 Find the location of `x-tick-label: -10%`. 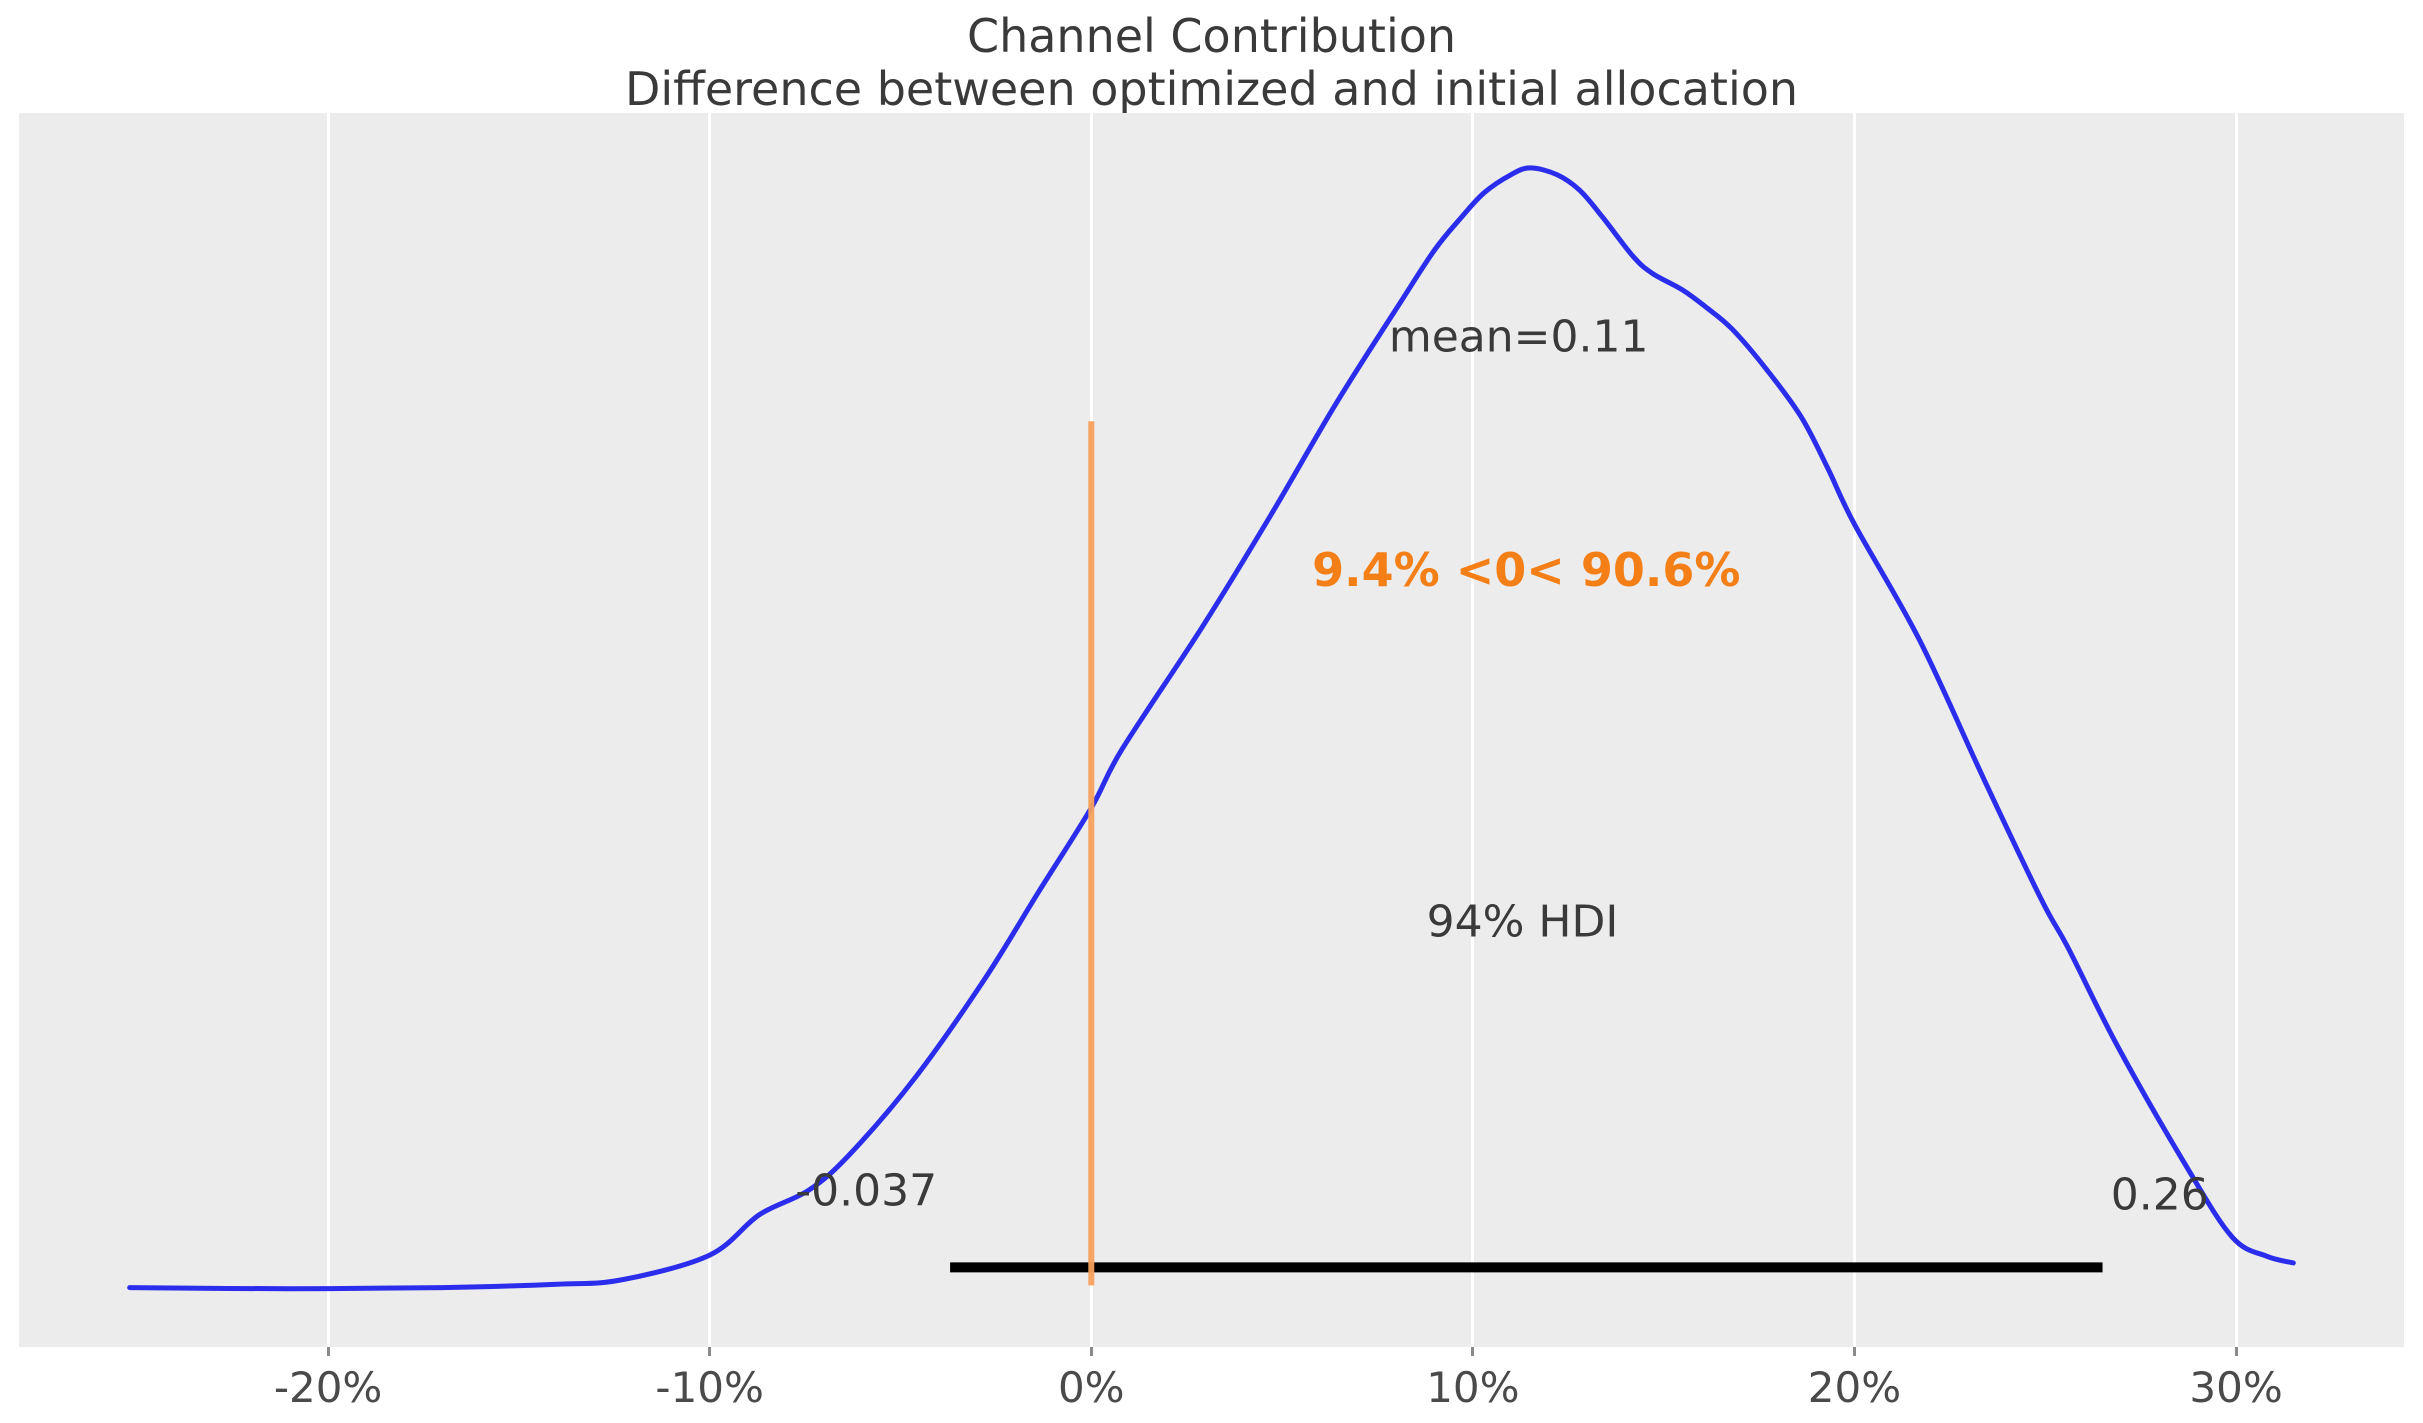

x-tick-label: -10% is located at coordinates (709, 1387).